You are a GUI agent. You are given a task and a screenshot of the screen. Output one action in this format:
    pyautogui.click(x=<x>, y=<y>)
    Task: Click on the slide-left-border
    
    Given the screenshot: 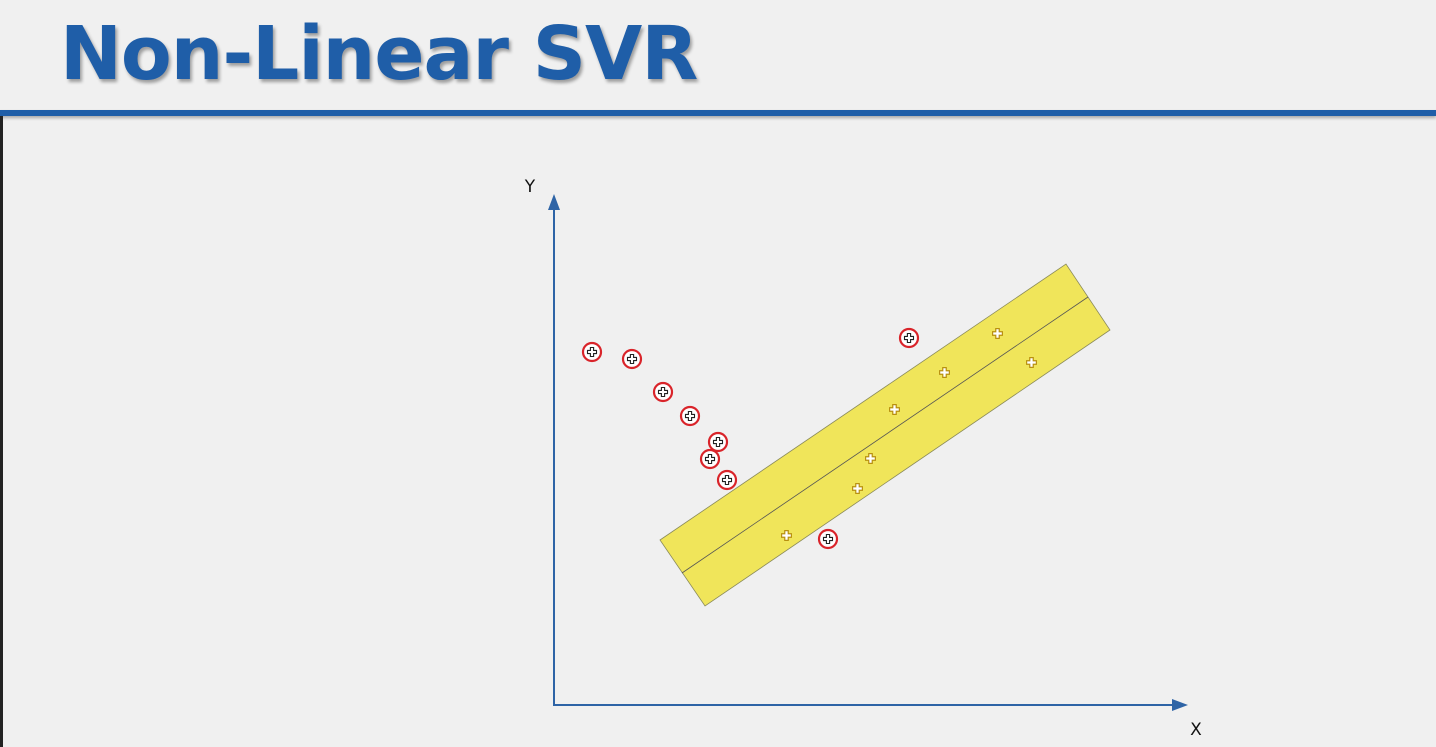 What is the action you would take?
    pyautogui.click(x=1, y=431)
    